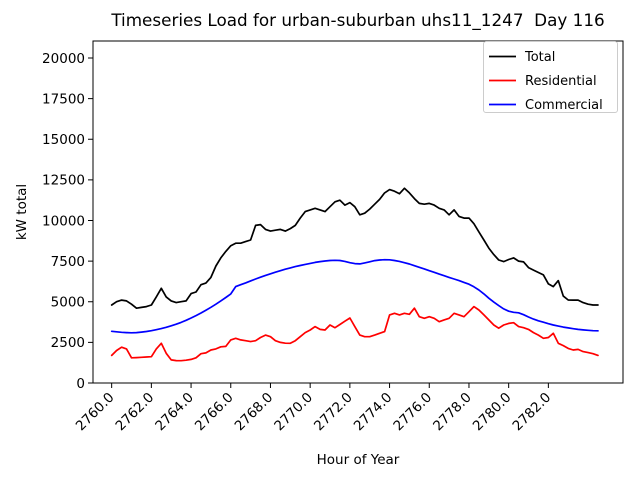  I want to click on x-tick-label: 2772.0, so click(333, 412).